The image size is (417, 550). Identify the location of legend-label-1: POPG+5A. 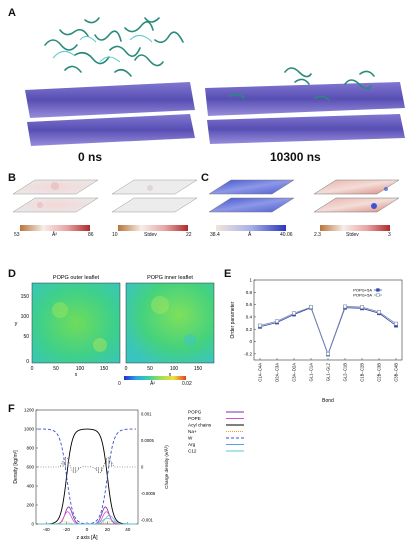
(362, 295).